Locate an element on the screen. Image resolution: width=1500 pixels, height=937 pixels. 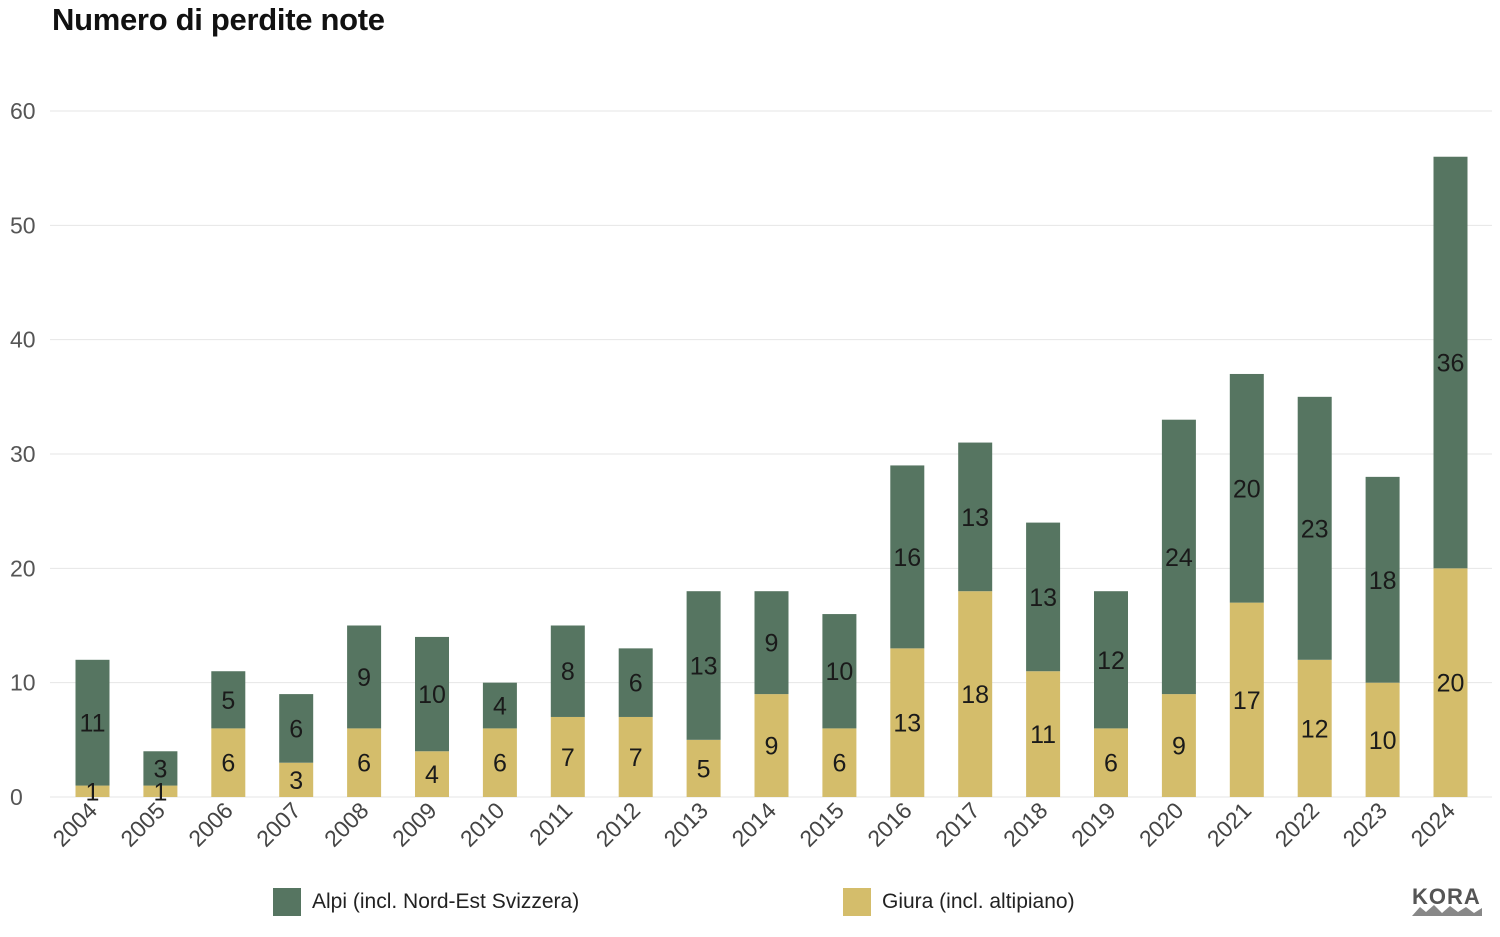
legend-swatch-alpi is located at coordinates (287, 902).